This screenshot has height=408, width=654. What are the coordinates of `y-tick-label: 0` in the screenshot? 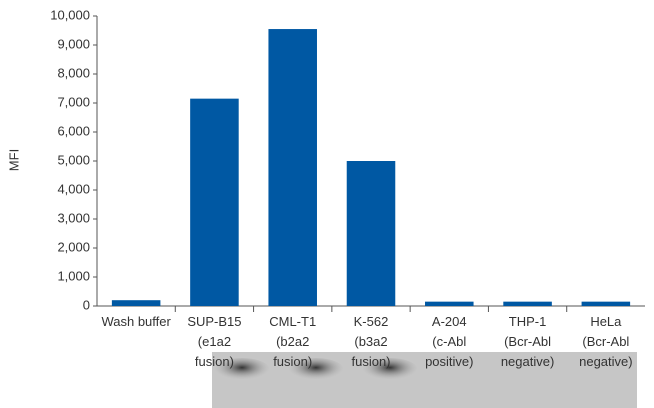 It's located at (86, 304).